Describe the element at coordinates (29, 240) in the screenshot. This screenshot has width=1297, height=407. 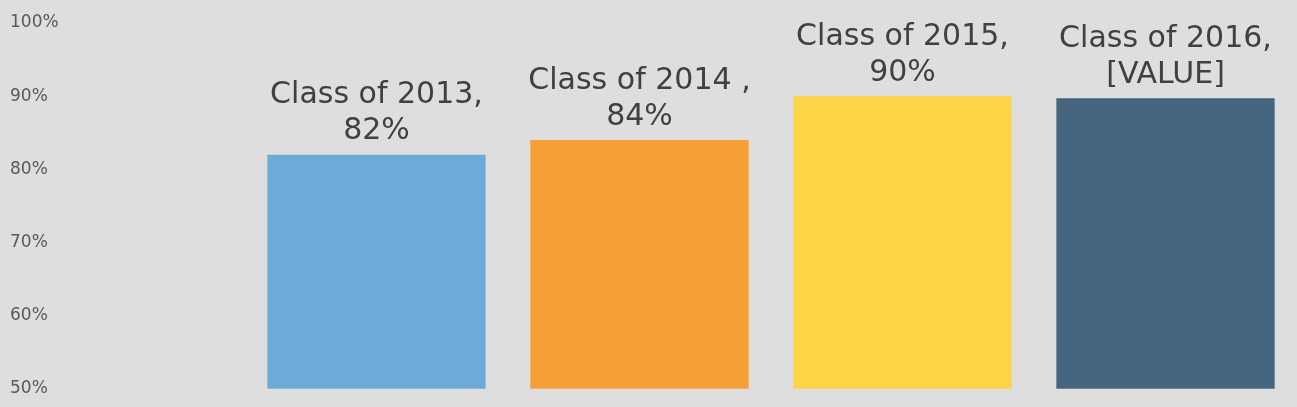
I see `y-tick-label: 70%` at that location.